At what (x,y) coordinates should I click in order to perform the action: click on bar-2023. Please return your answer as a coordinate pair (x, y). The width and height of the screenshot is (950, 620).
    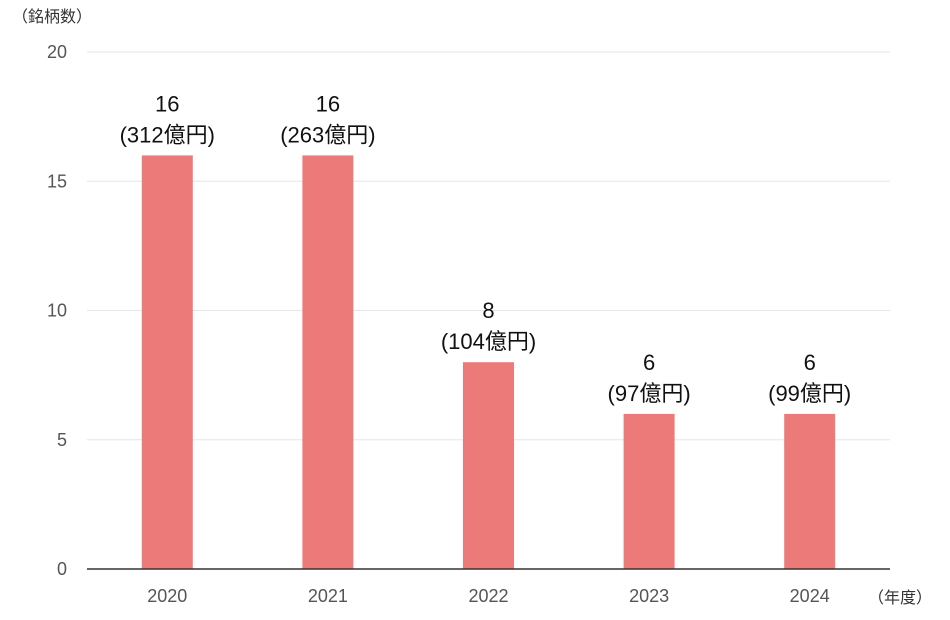
    Looking at the image, I should click on (649, 491).